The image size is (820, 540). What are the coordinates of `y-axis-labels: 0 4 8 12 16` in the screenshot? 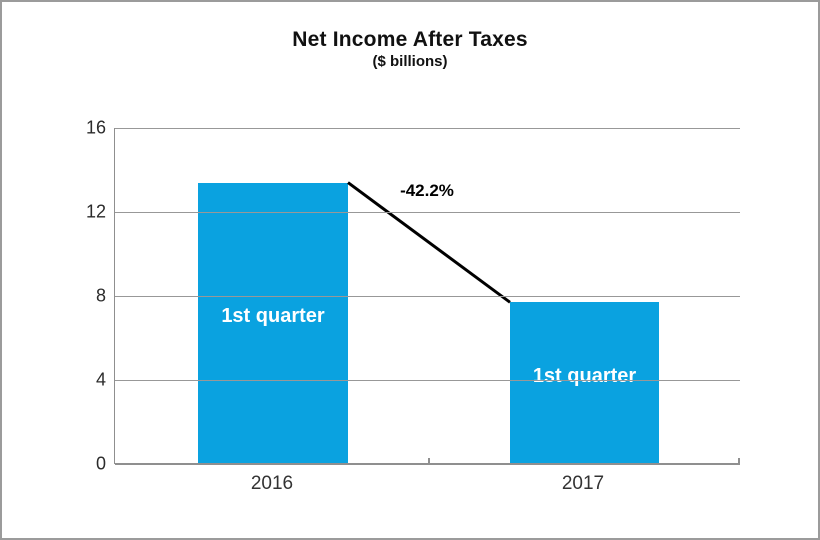 It's located at (54, 296).